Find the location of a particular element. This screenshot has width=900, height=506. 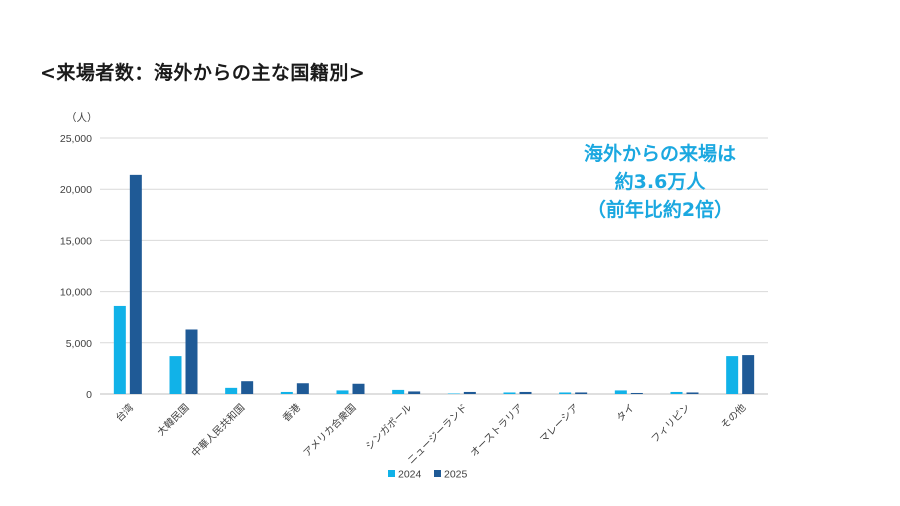

annotation-line-3: （前年比約2倍） is located at coordinates (660, 210).